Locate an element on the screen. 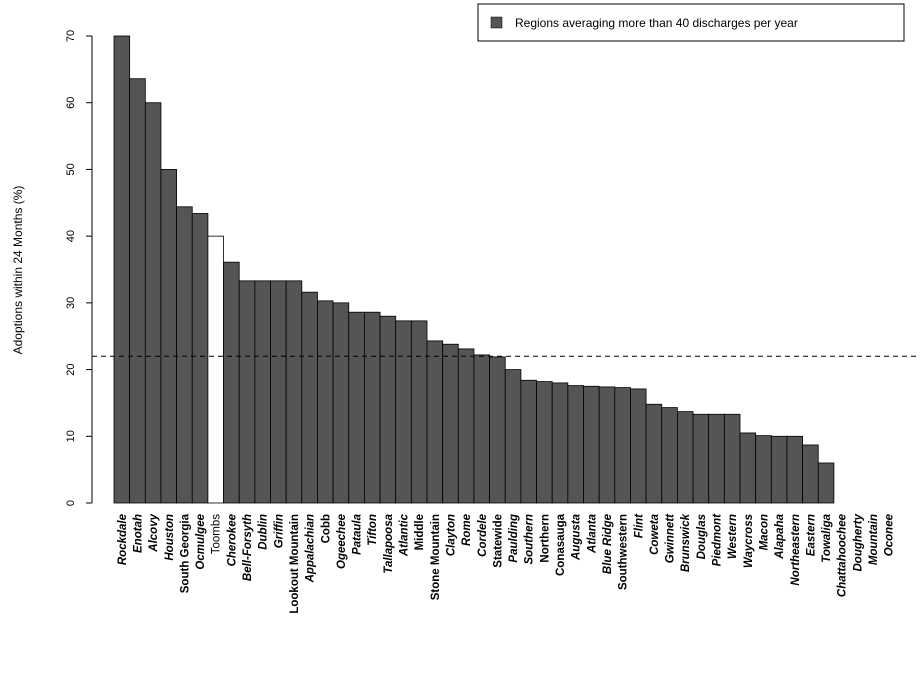 Image resolution: width=921 pixels, height=673 pixels. bar-cobb is located at coordinates (325, 402).